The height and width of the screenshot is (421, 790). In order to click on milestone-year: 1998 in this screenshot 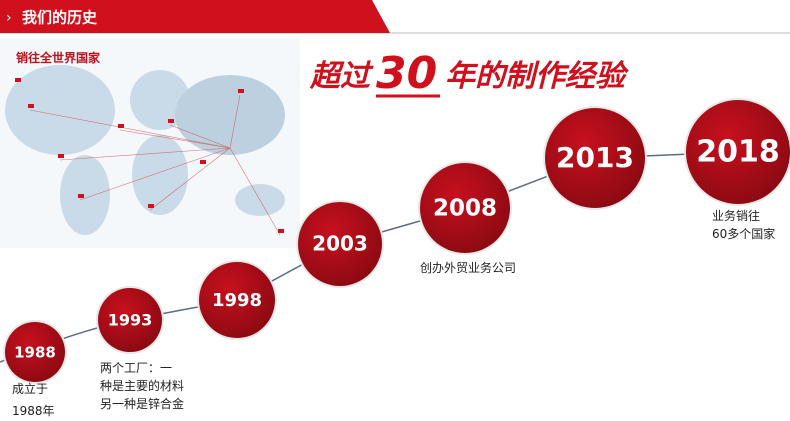, I will do `click(237, 300)`.